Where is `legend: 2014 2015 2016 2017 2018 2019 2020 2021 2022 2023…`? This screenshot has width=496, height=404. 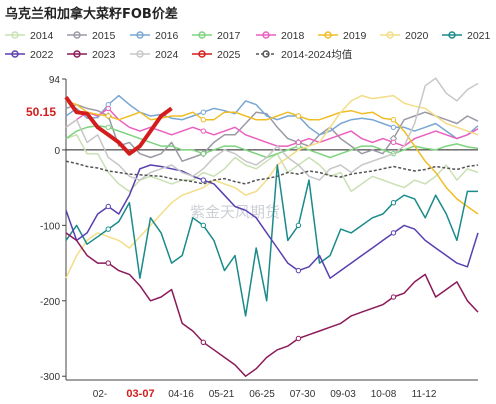 legend: 2014 2015 2016 2017 2018 2019 2020 2021 2022 2023… is located at coordinates (248, 45).